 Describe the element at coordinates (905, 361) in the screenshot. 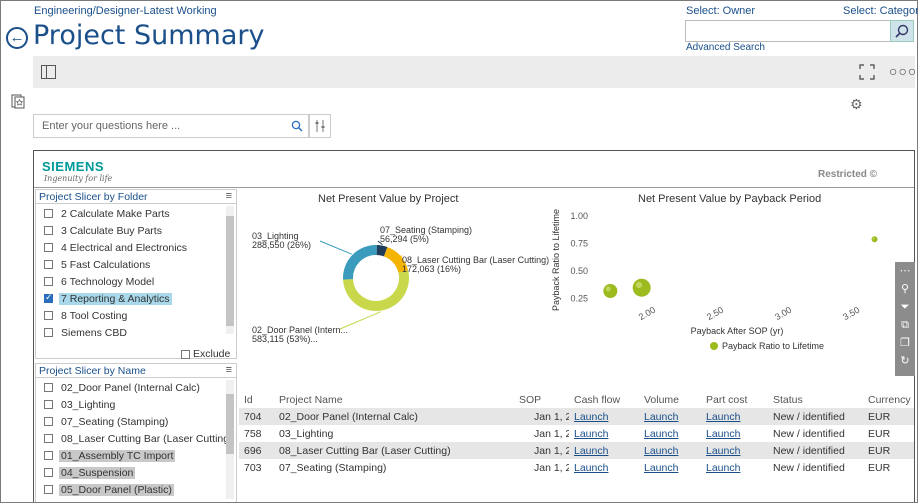

I see `refresh-icon: ↻` at that location.